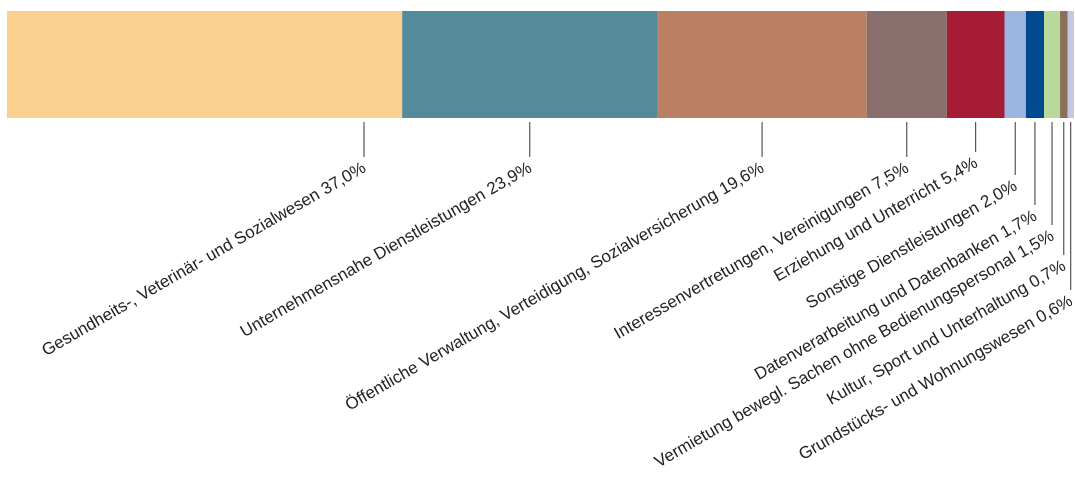 This screenshot has height=487, width=1075. Describe the element at coordinates (343, 178) in the screenshot. I see `value-label: 37,0%` at that location.